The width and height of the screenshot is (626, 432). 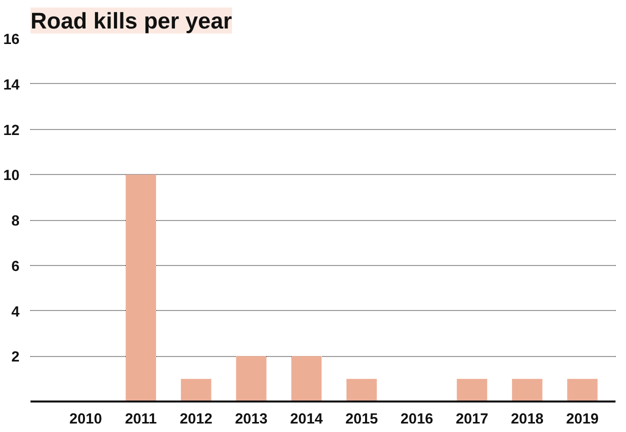 What do you see at coordinates (15, 266) in the screenshot?
I see `y-tick-label: 6` at bounding box center [15, 266].